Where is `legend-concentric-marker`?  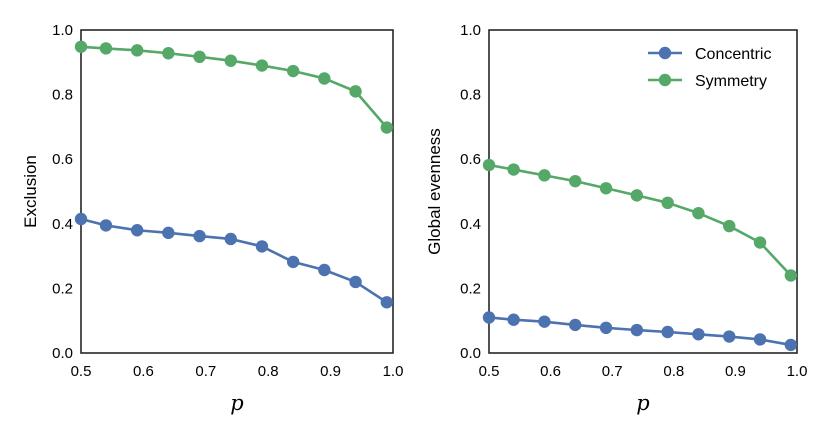 legend-concentric-marker is located at coordinates (665, 53).